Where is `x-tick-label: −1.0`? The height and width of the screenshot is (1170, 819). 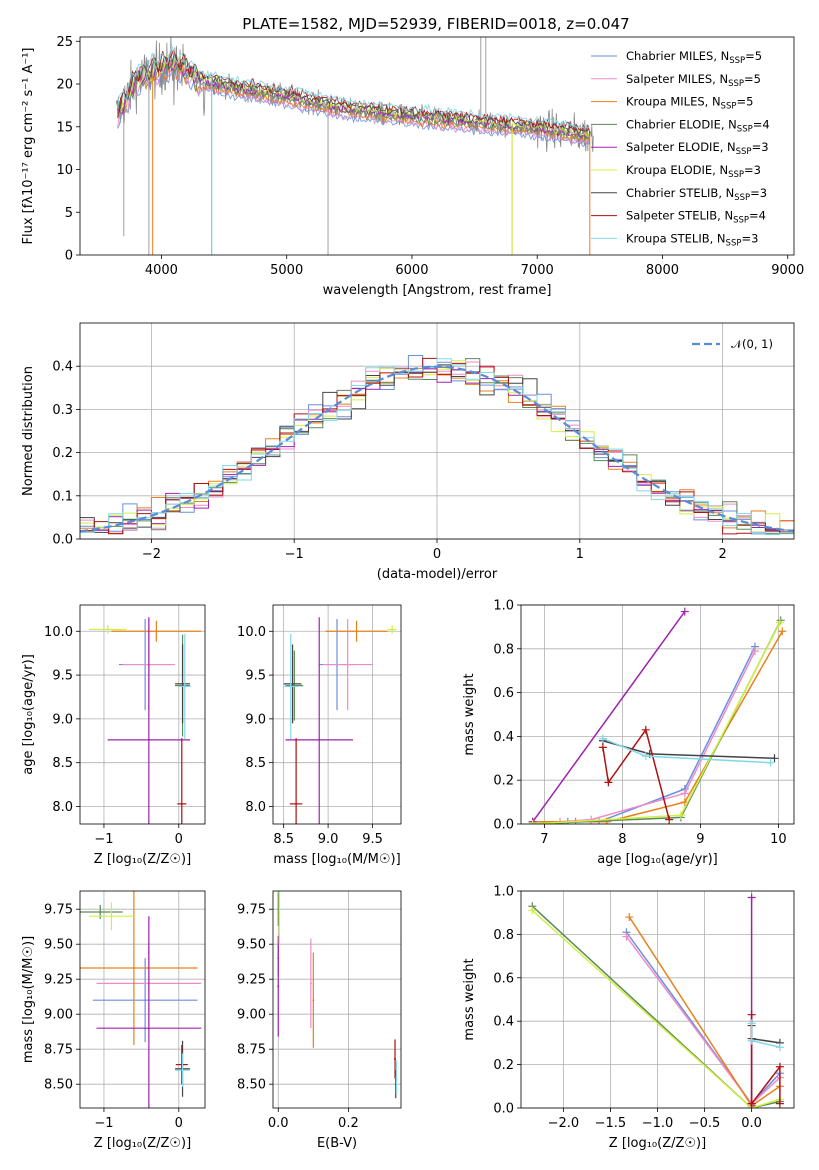 x-tick-label: −1.0 is located at coordinates (658, 1123).